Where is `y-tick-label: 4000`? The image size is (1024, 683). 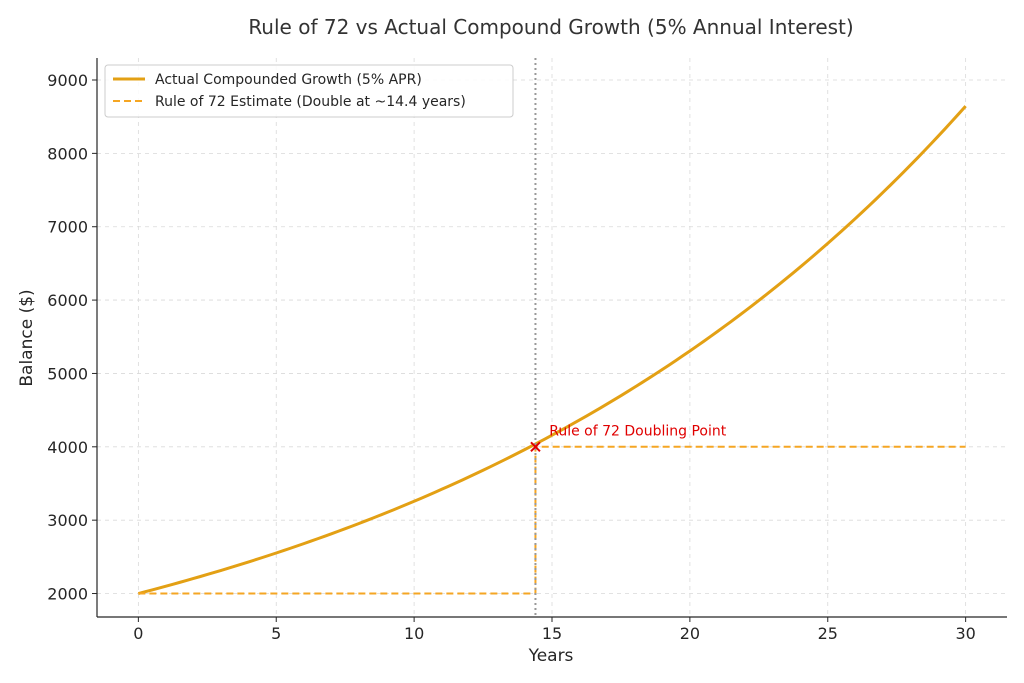 y-tick-label: 4000 is located at coordinates (67, 447).